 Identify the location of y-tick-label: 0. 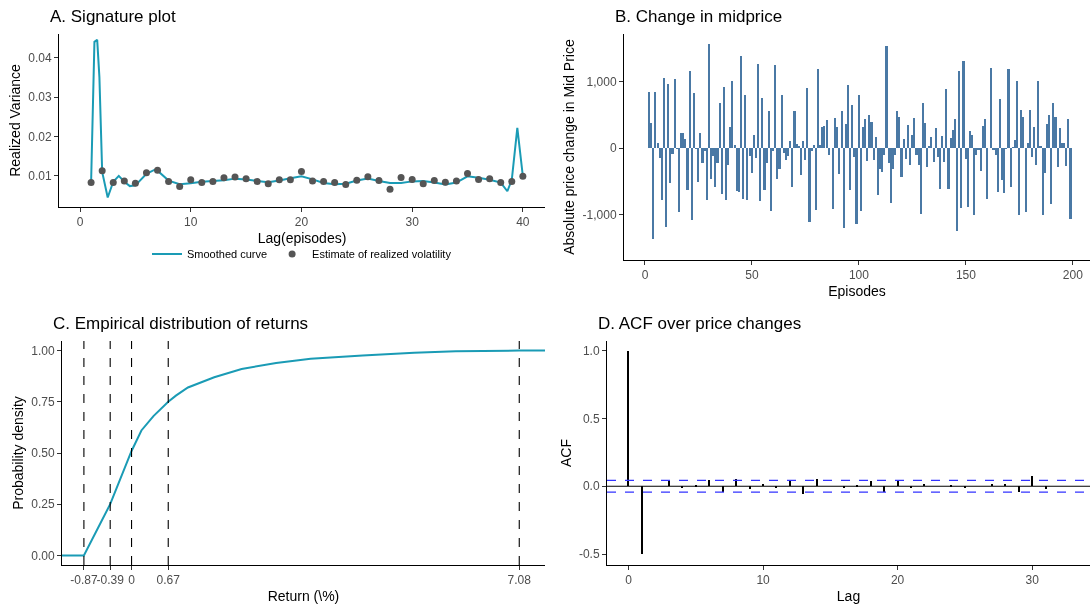
(613, 148).